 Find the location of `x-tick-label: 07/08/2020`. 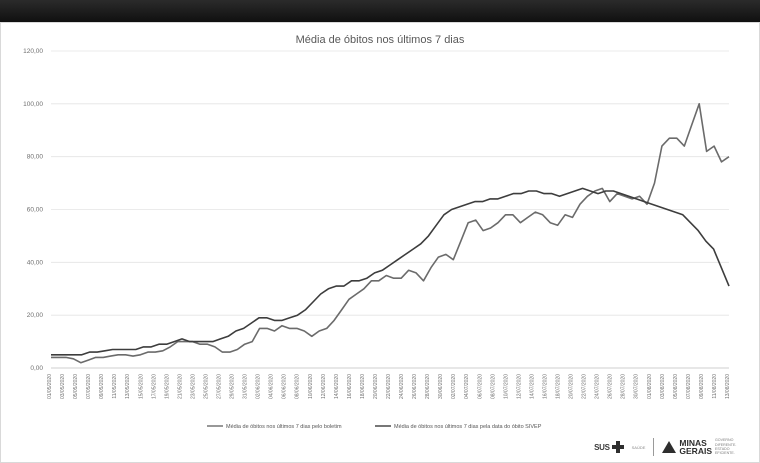

x-tick-label: 07/08/2020 is located at coordinates (689, 386).